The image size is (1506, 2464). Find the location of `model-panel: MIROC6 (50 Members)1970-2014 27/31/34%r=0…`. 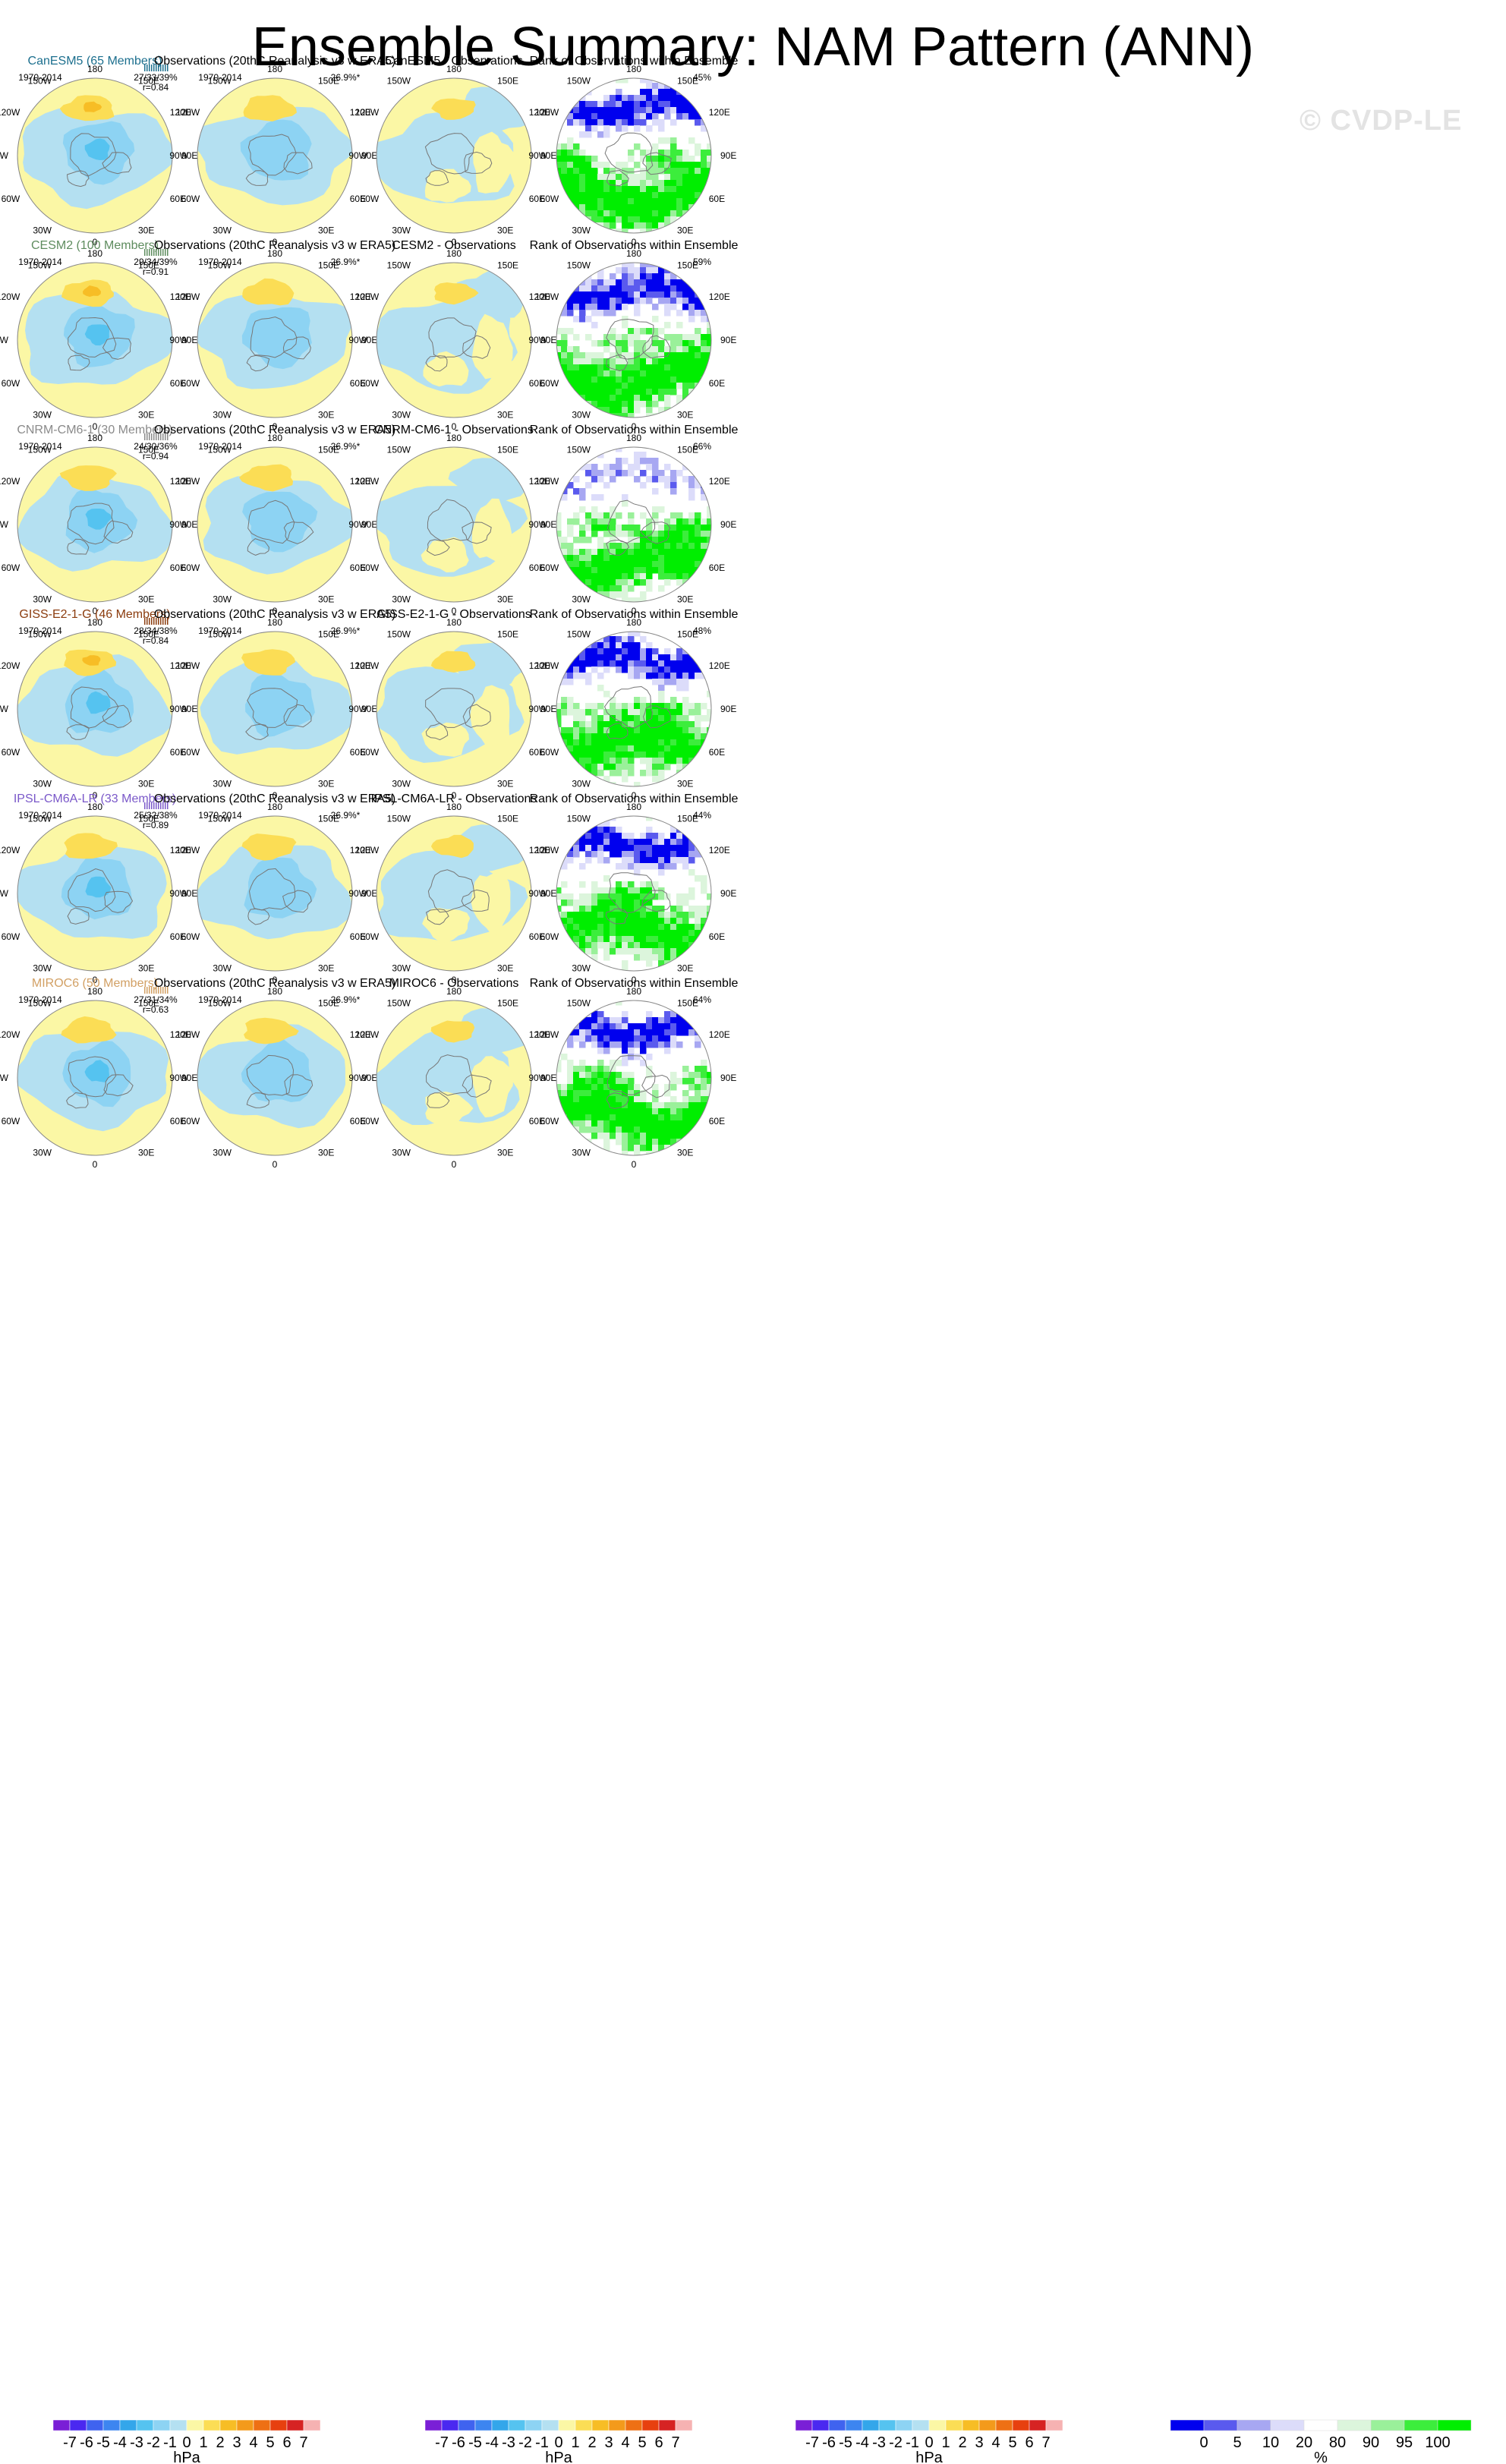

model-panel: MIROC6 (50 Members)1970-2014 27/31/34%r=0… is located at coordinates (98, 1073).